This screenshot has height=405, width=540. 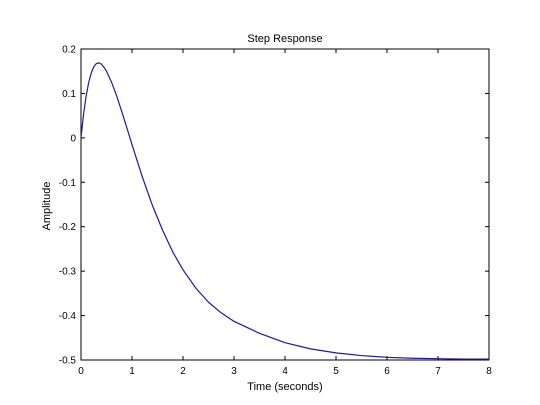 What do you see at coordinates (68, 361) in the screenshot?
I see `y-tick-label: -0.5` at bounding box center [68, 361].